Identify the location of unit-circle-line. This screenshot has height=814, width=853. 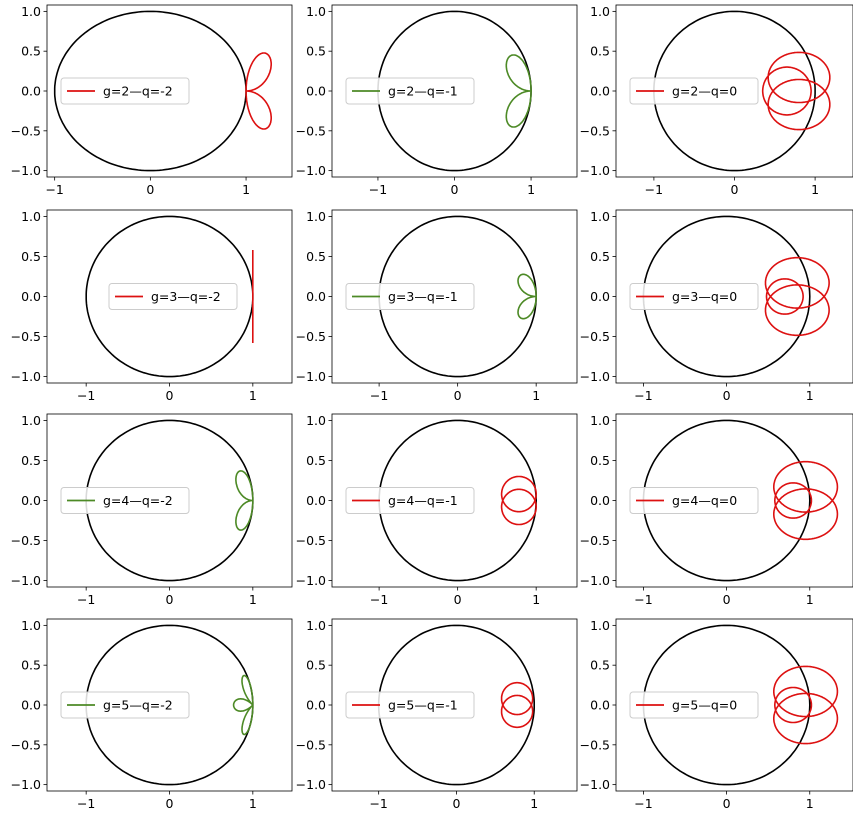
(169, 296).